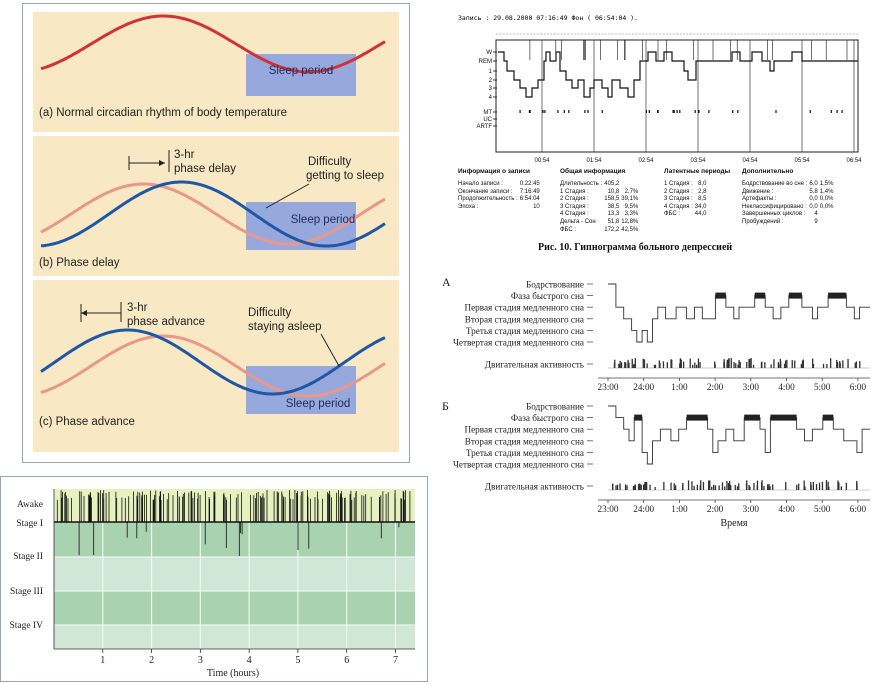 Image resolution: width=886 pixels, height=684 pixels. What do you see at coordinates (555, 407) in the screenshot?
I see `panel-b-stage-label: Бодрствование` at bounding box center [555, 407].